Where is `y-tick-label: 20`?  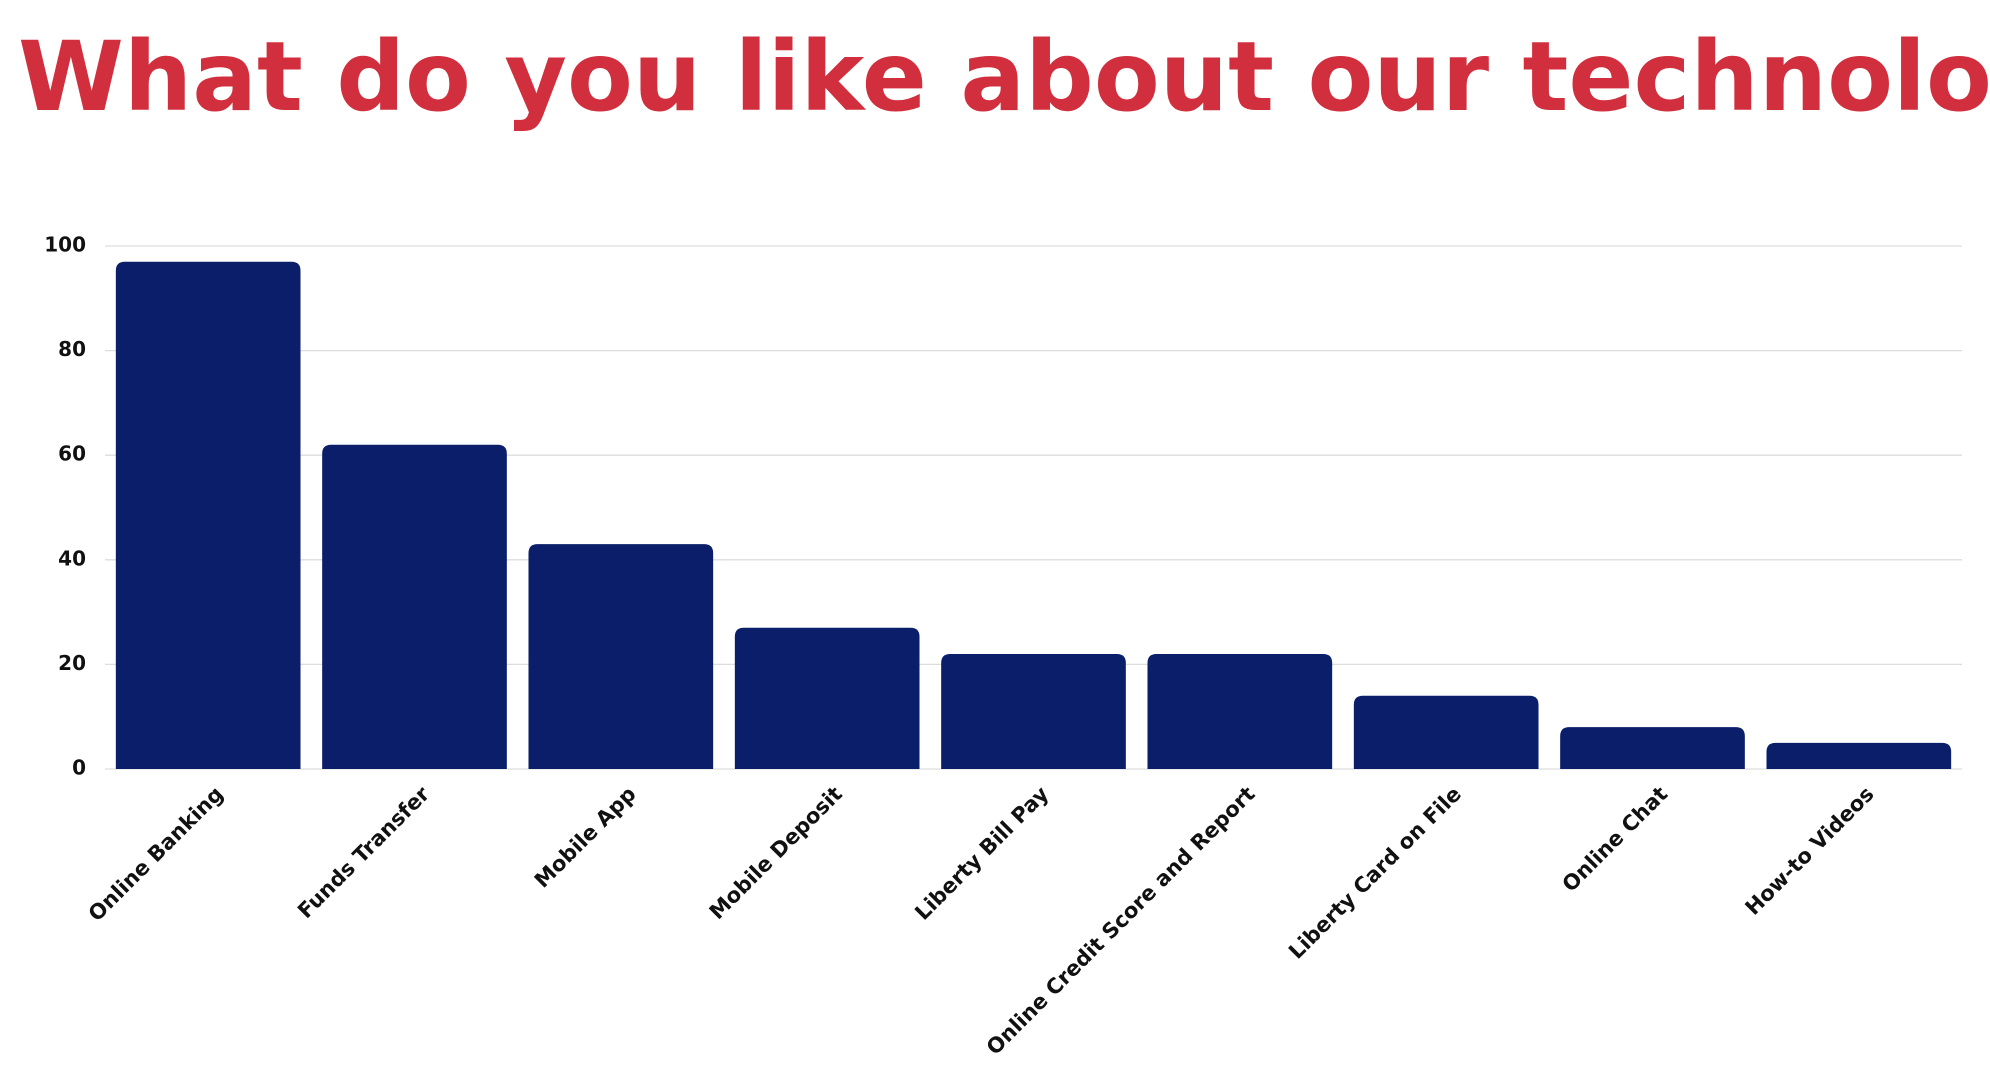
y-tick-label: 20 is located at coordinates (72, 663).